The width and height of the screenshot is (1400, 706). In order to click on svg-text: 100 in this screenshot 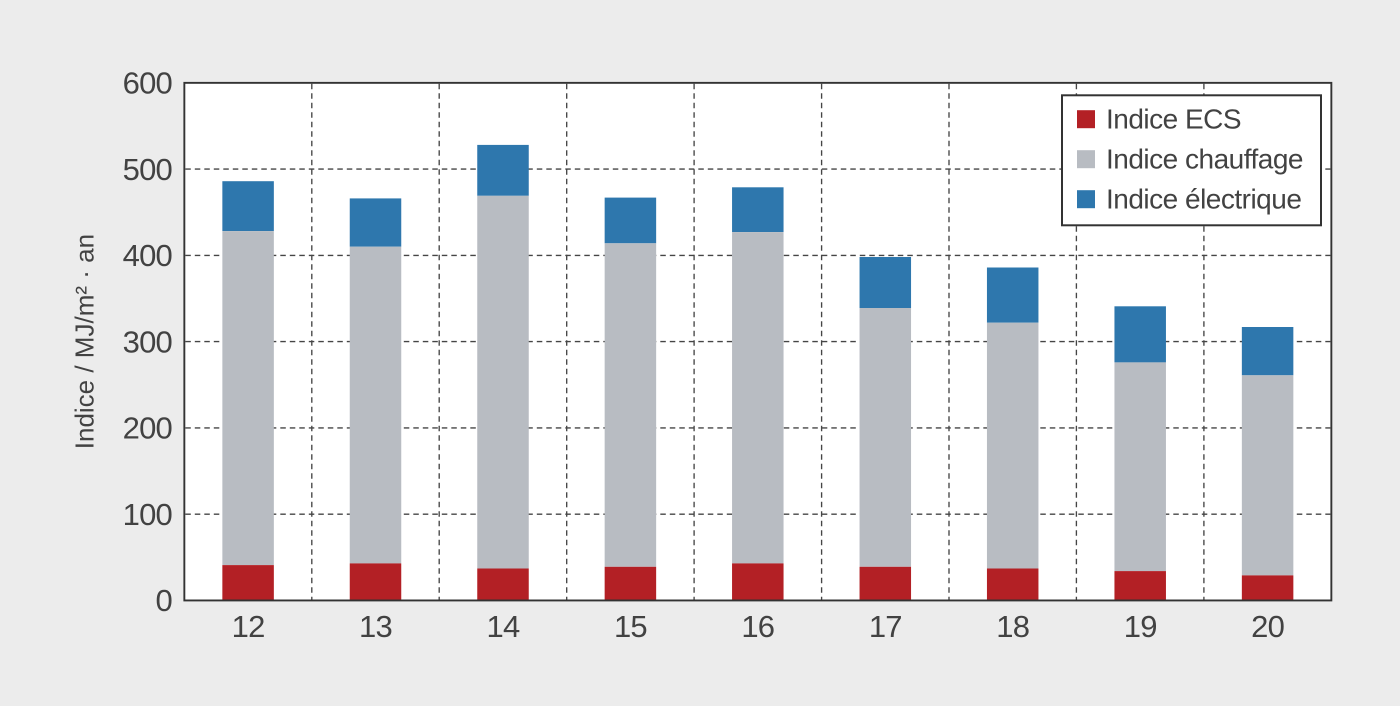, I will do `click(148, 514)`.